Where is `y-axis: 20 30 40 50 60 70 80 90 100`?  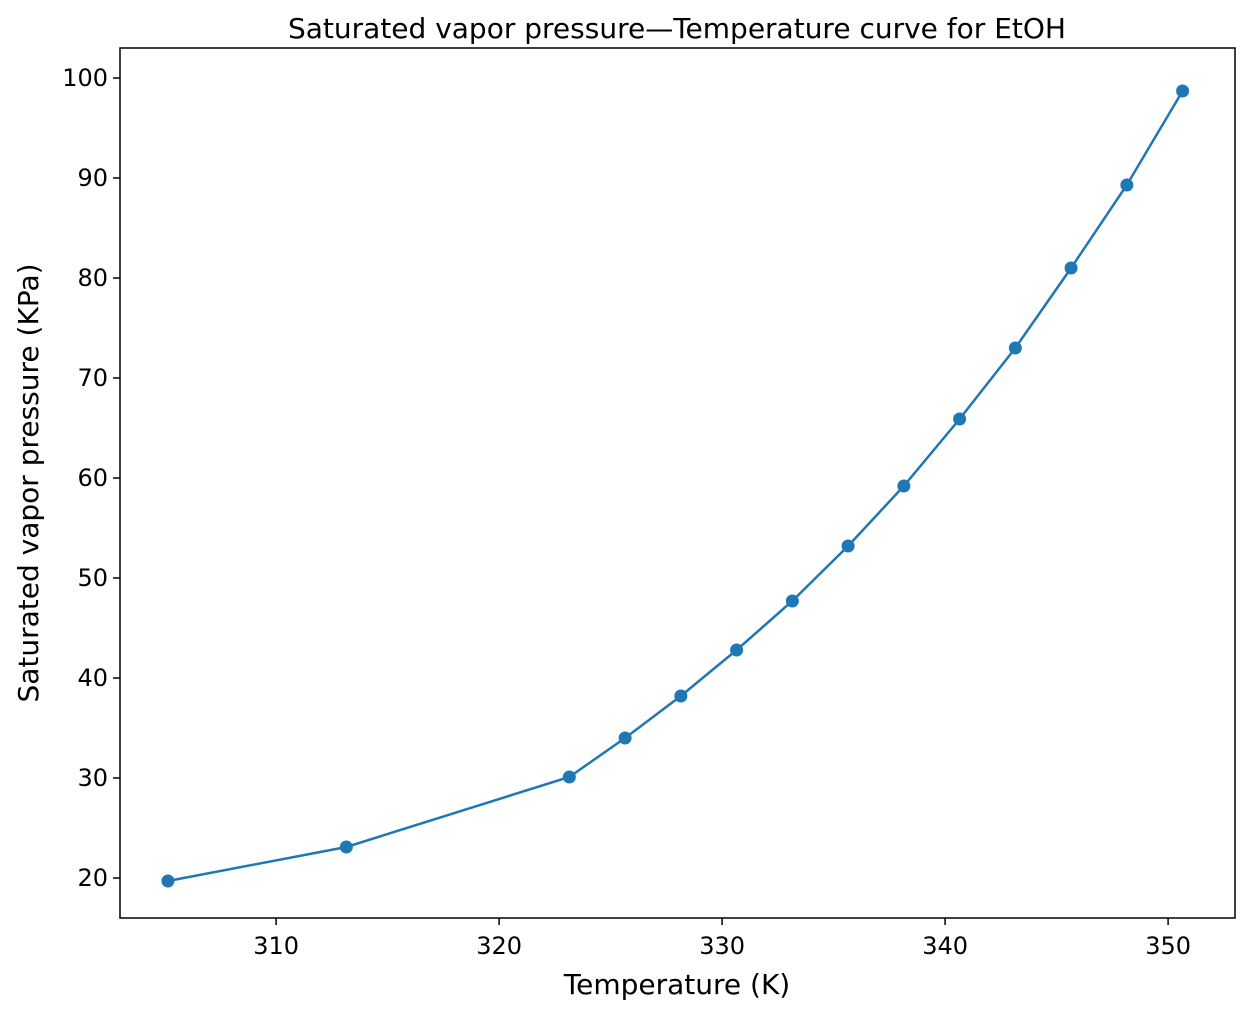 y-axis: 20 30 40 50 60 70 80 90 100 is located at coordinates (91, 478).